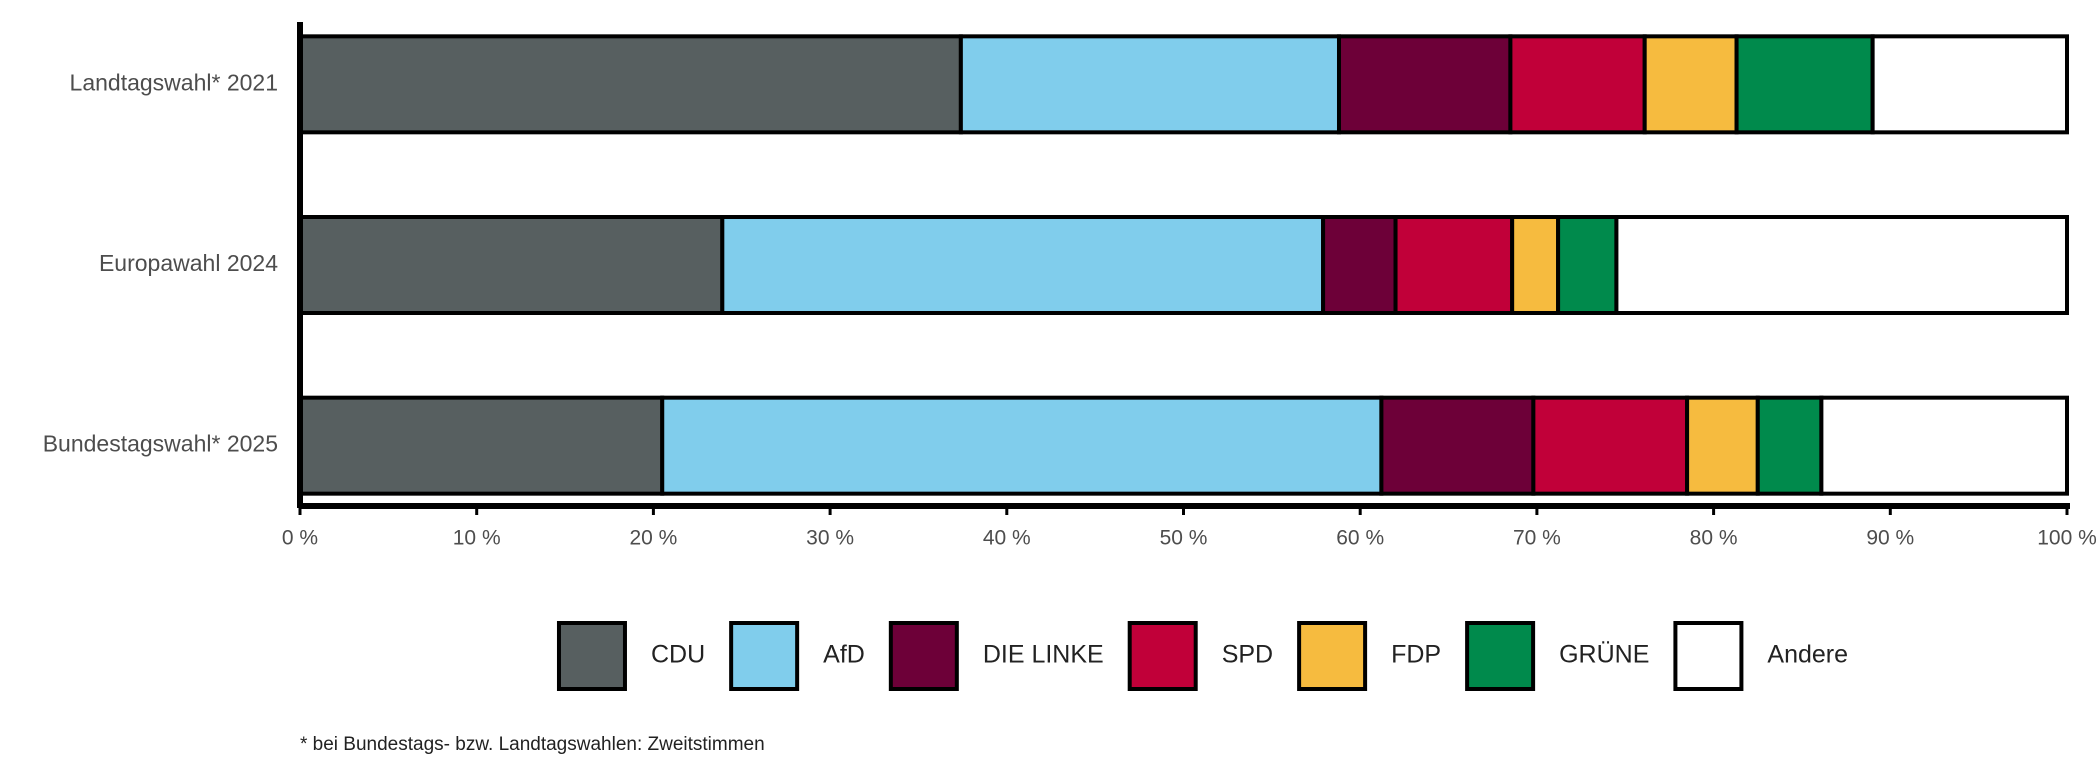 The height and width of the screenshot is (780, 2100). Describe the element at coordinates (830, 538) in the screenshot. I see `x-tick-label: 30 %` at that location.